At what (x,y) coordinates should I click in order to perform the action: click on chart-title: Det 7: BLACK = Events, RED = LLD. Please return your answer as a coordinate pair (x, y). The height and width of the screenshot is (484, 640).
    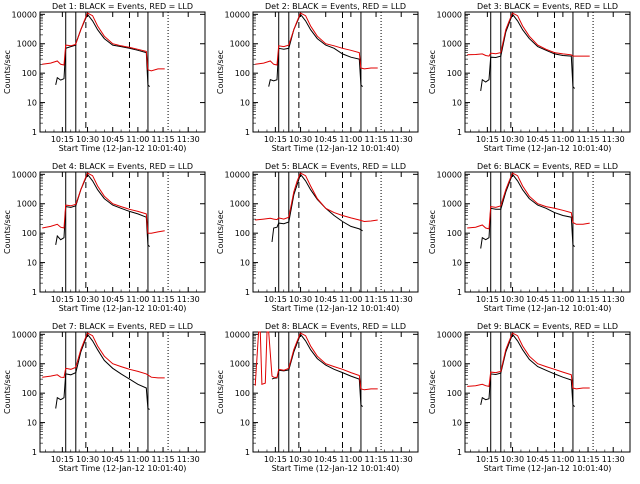
    Looking at the image, I should click on (122, 326).